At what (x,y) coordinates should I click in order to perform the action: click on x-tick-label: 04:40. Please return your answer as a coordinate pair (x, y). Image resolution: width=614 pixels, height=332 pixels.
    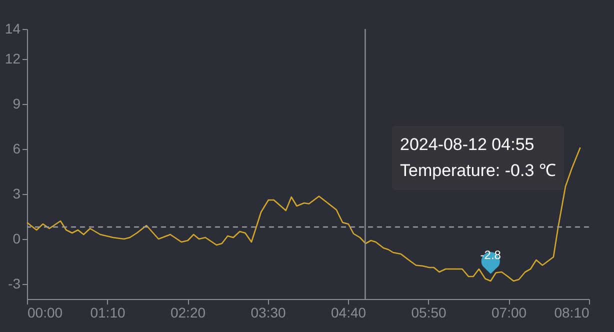
    Looking at the image, I should click on (348, 312).